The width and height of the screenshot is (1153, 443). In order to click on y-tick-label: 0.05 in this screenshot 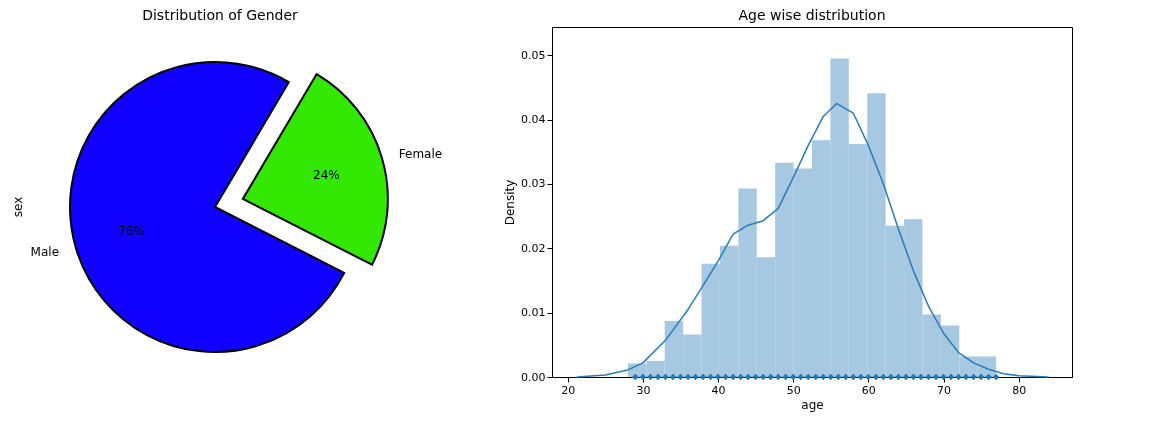, I will do `click(533, 55)`.